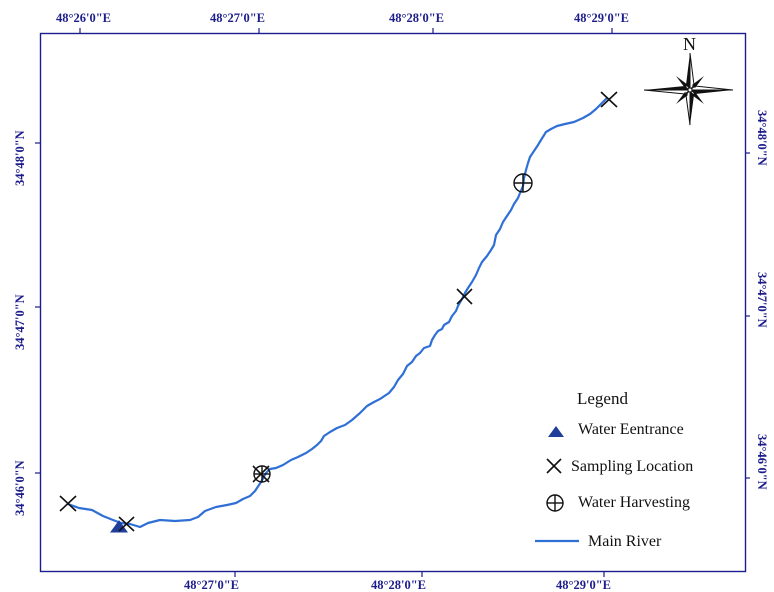 Image resolution: width=774 pixels, height=592 pixels. I want to click on north-arrow: N, so click(688, 80).